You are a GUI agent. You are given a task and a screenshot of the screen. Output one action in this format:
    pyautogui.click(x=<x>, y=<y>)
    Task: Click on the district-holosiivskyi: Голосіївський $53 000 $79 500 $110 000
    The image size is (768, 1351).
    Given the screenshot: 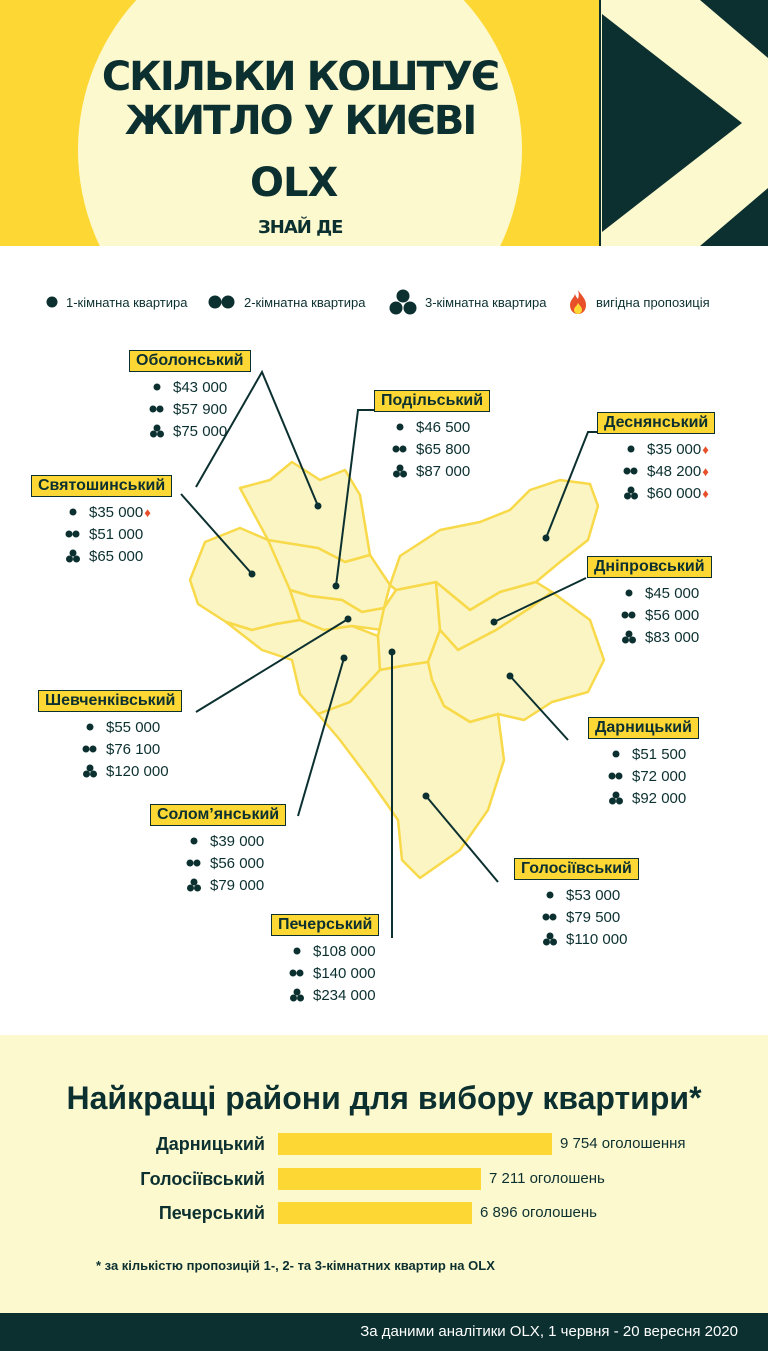 What is the action you would take?
    pyautogui.click(x=576, y=904)
    